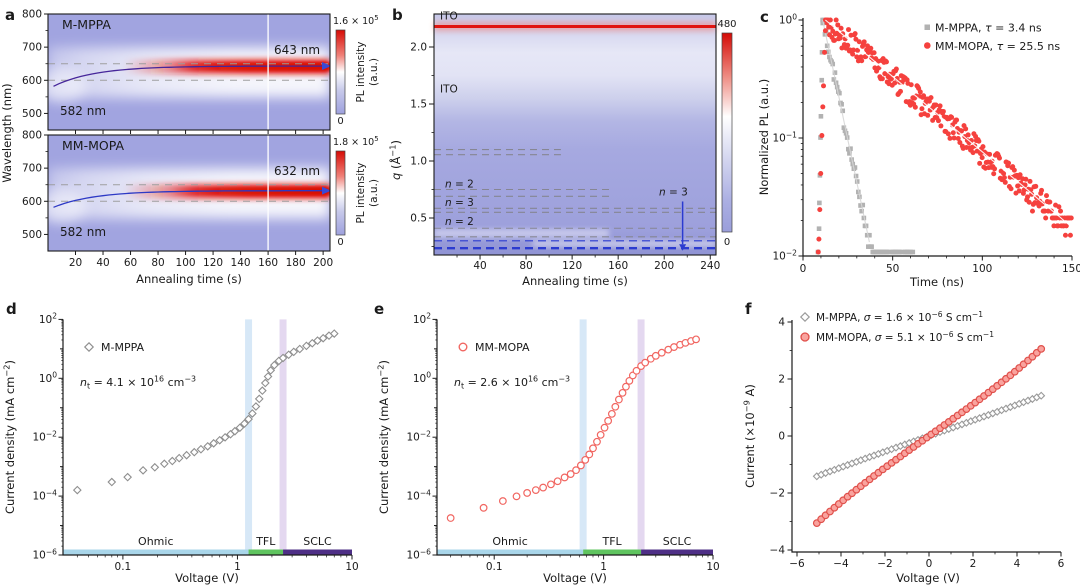 The width and height of the screenshot is (1080, 588). What do you see at coordinates (926, 436) in the screenshot?
I see `axes` at bounding box center [926, 436].